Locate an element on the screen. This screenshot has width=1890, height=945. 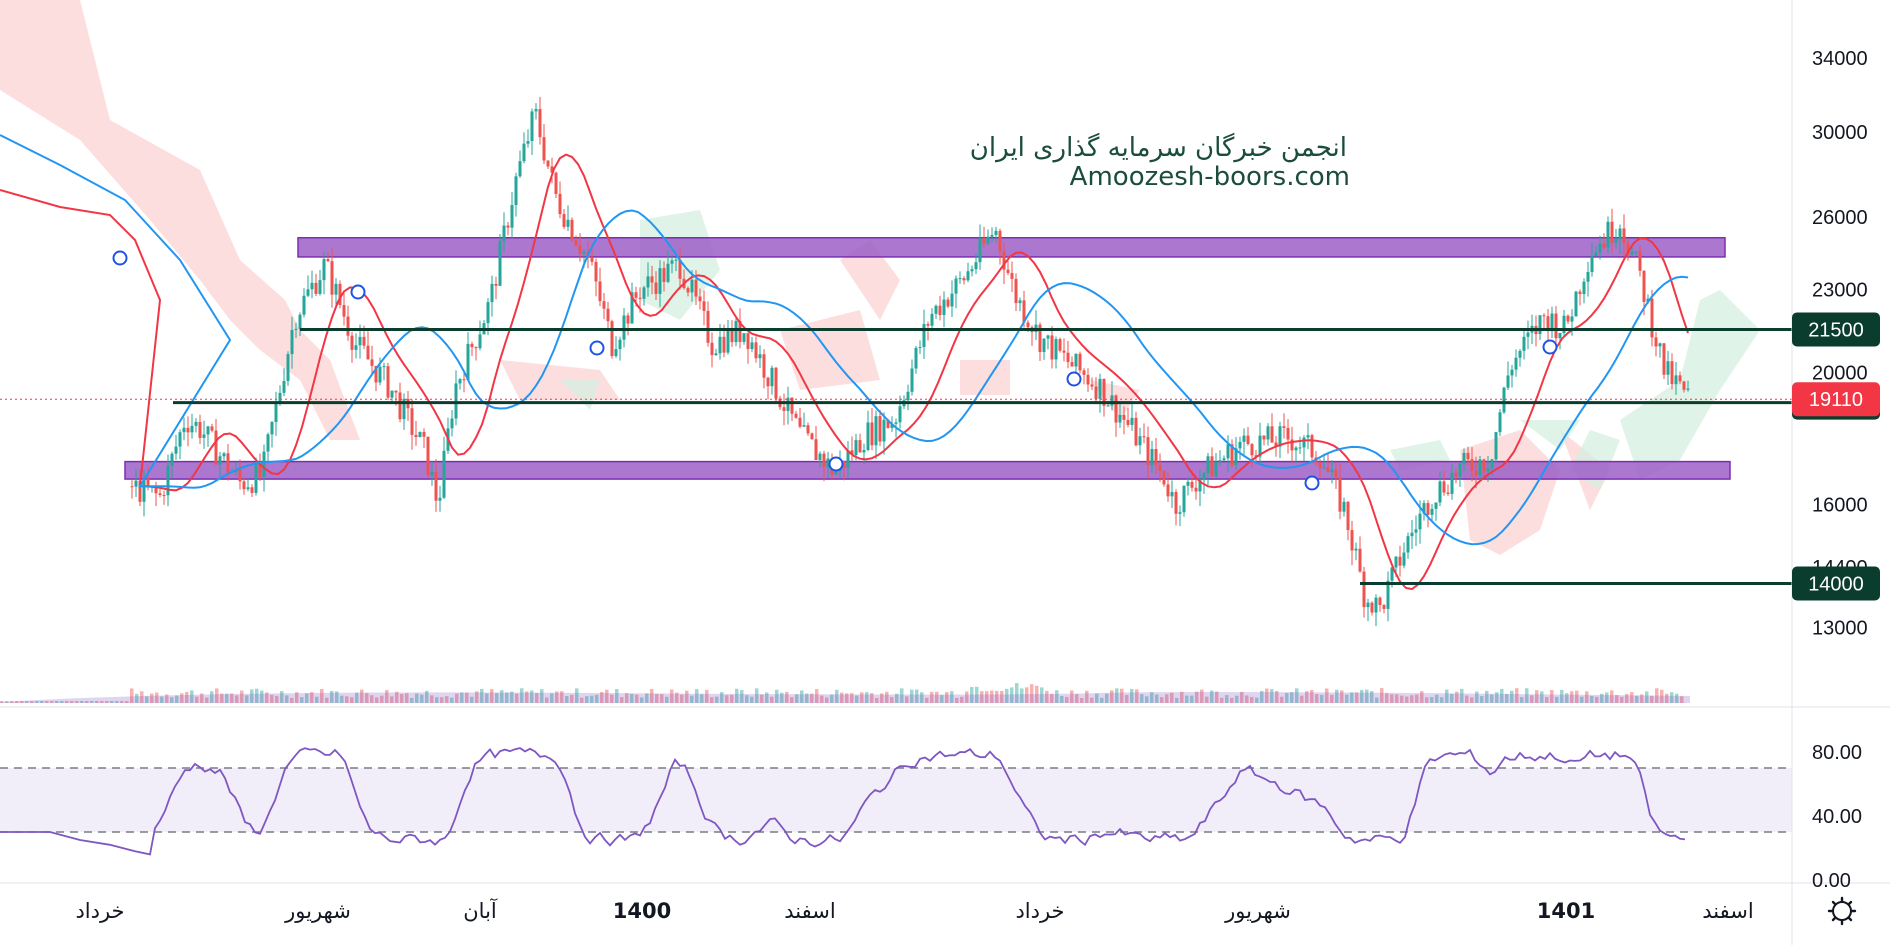
price-tick-label: 23000 is located at coordinates (1840, 291).